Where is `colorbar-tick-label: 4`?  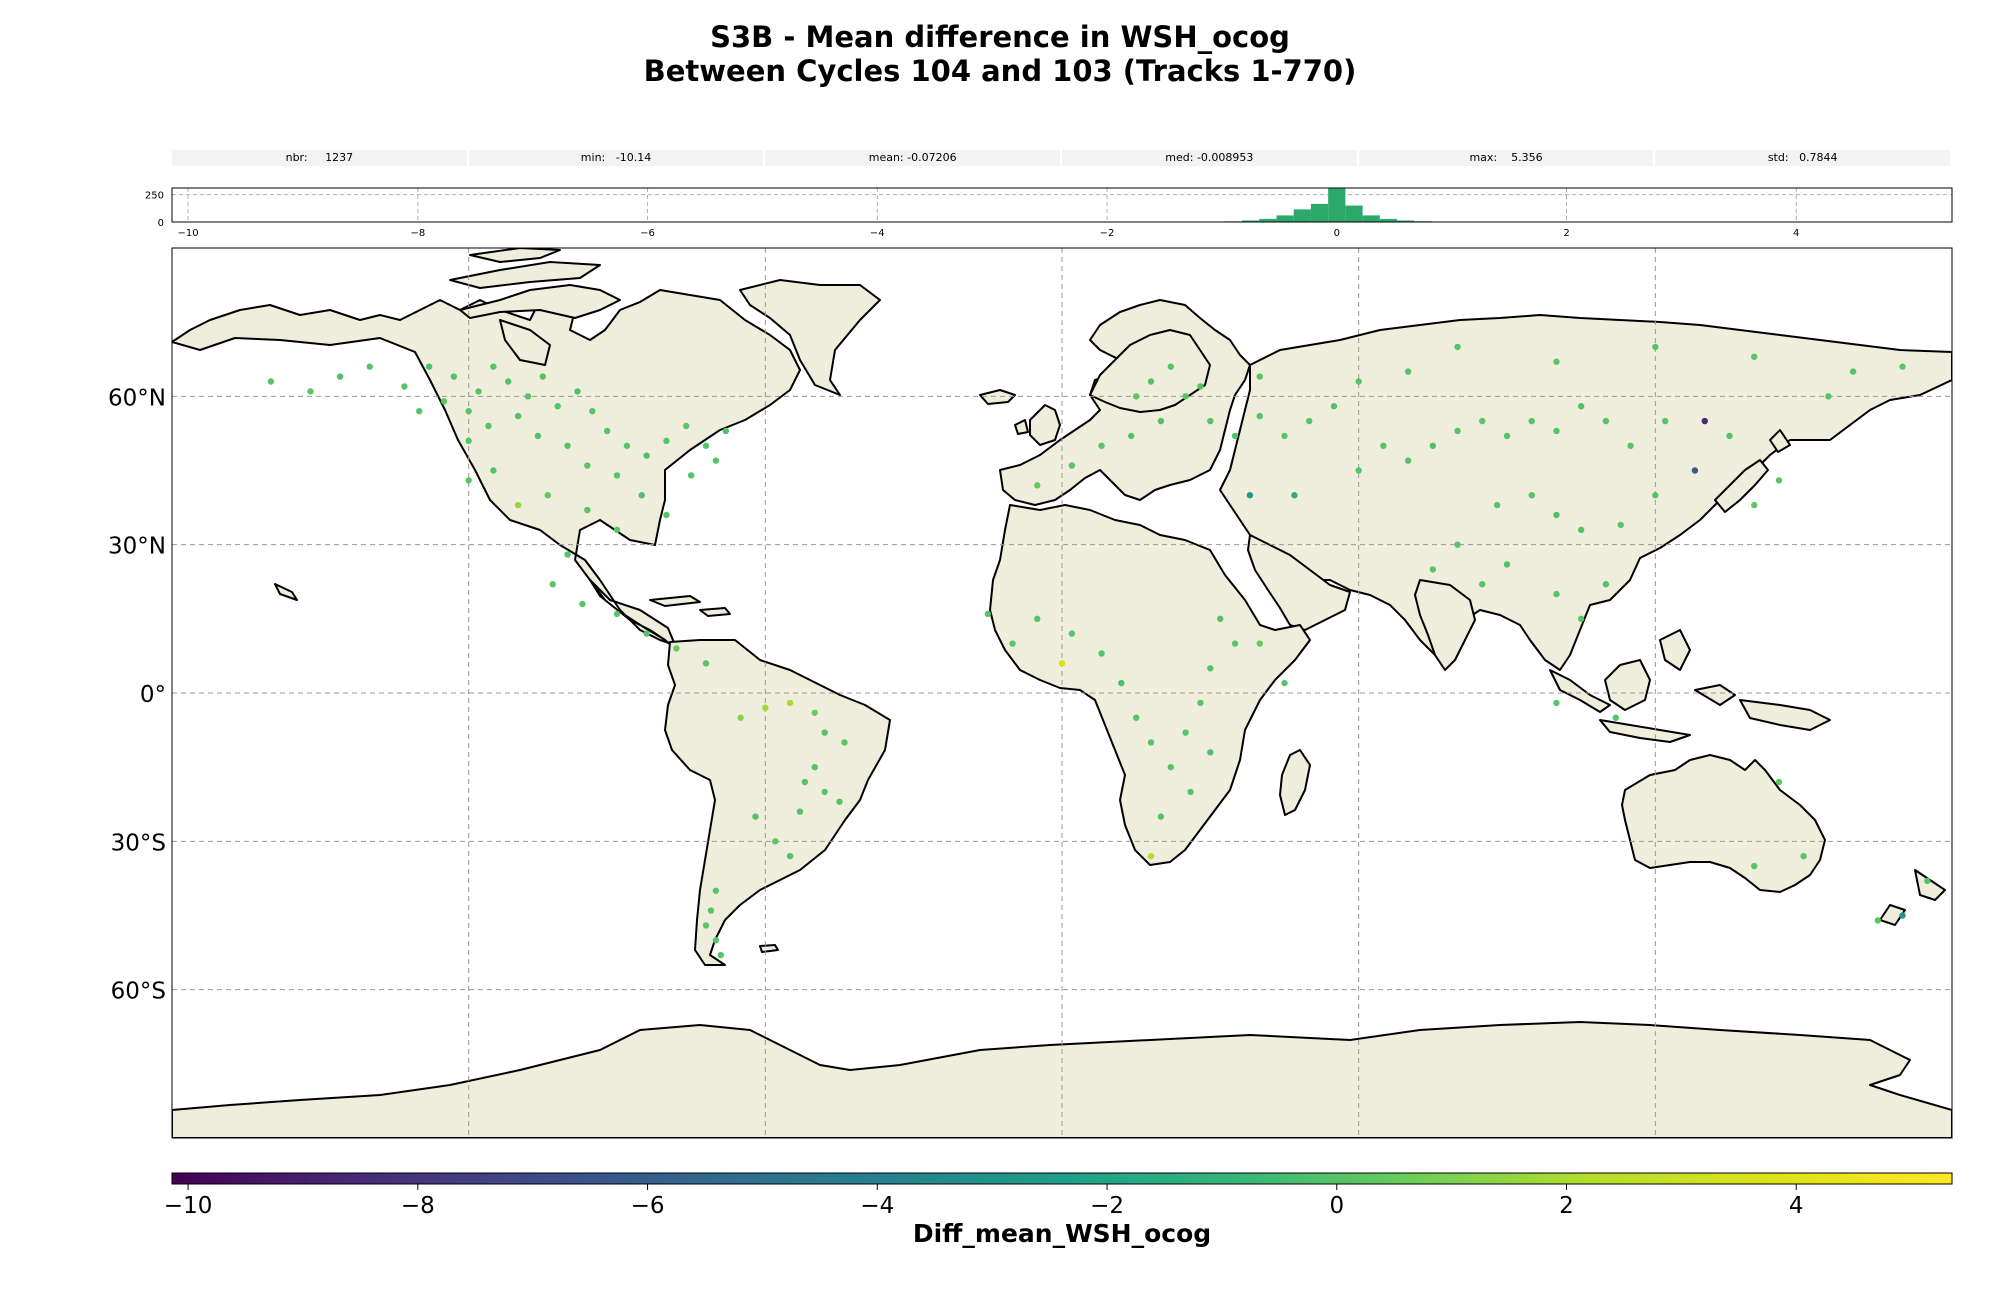 colorbar-tick-label: 4 is located at coordinates (1796, 1206).